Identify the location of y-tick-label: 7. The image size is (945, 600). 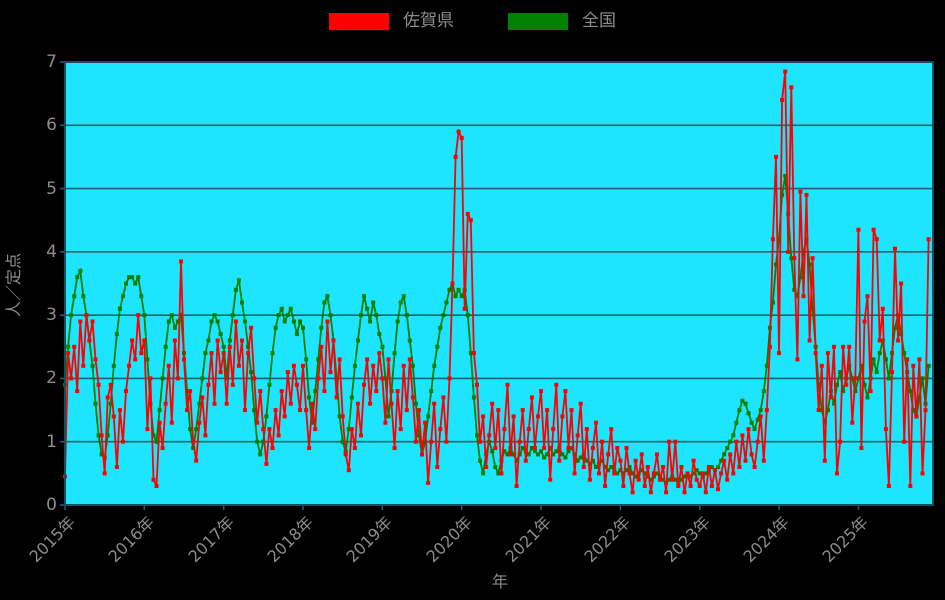
(51, 62).